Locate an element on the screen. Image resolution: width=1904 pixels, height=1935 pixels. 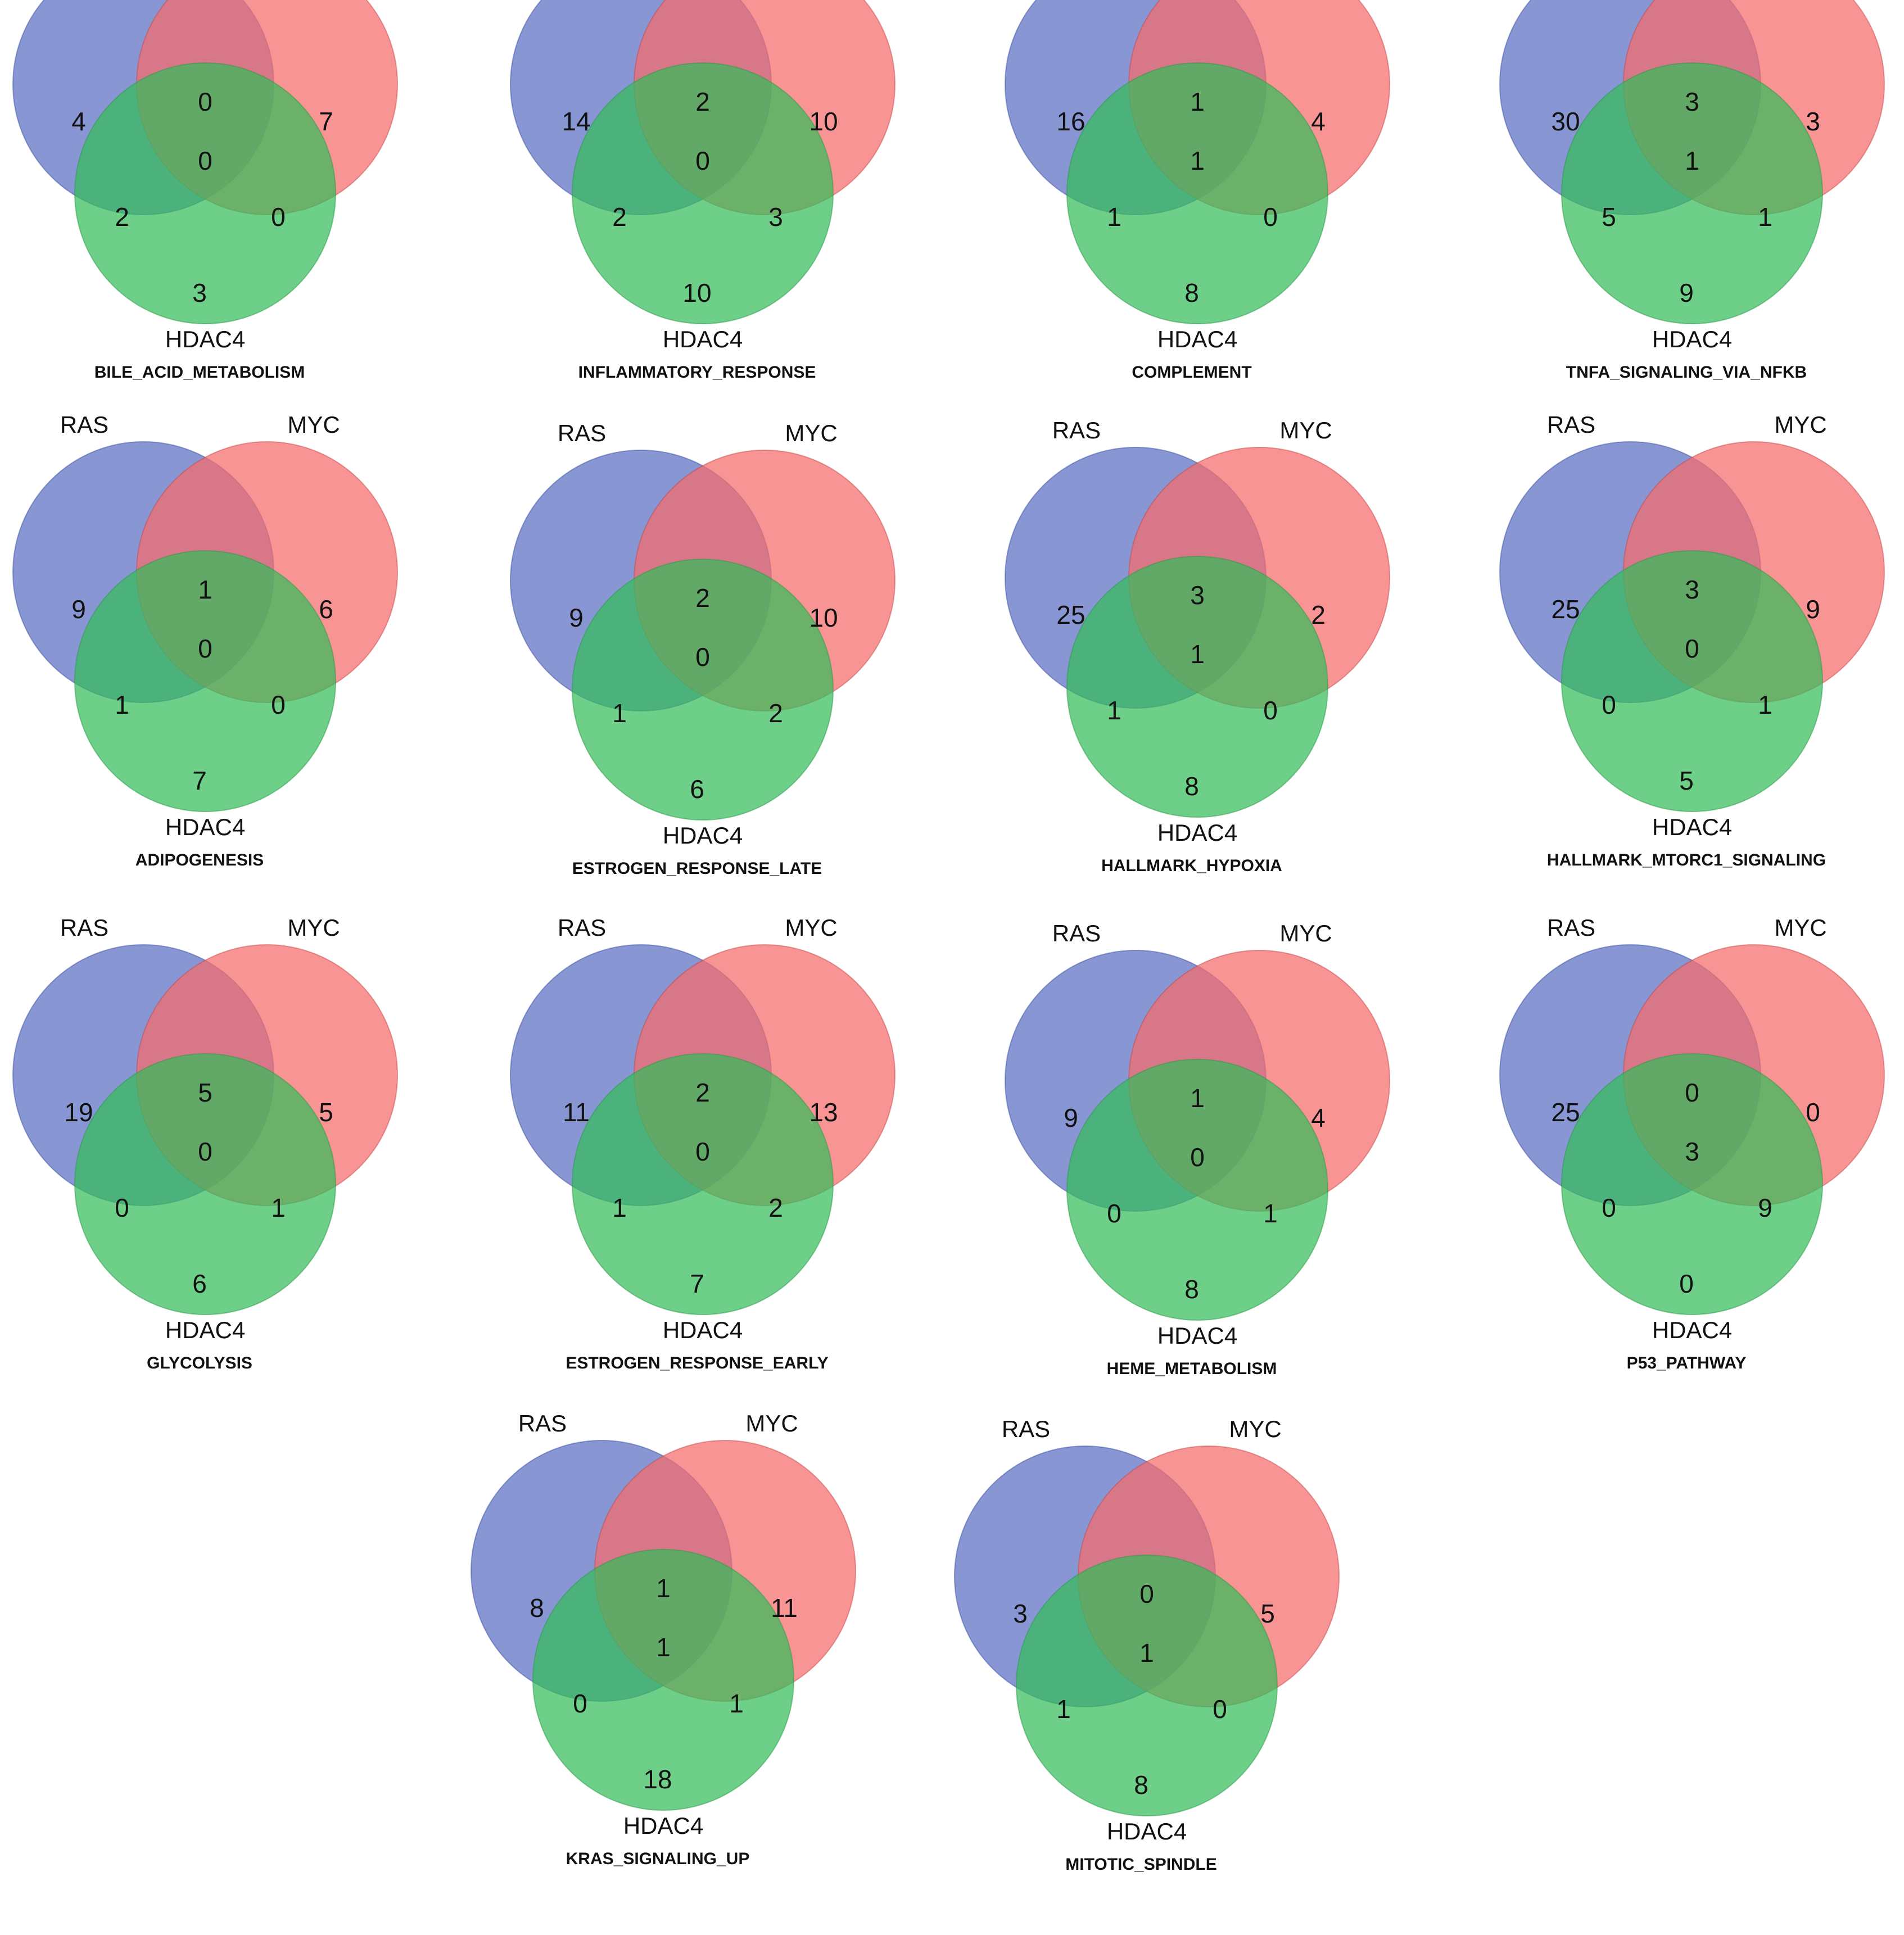
venn-diagram: RAS MYC HDAC4 3 5 0 1 1 0 8 MITOTIC_SPINDLE is located at coordinates (1147, 1645).